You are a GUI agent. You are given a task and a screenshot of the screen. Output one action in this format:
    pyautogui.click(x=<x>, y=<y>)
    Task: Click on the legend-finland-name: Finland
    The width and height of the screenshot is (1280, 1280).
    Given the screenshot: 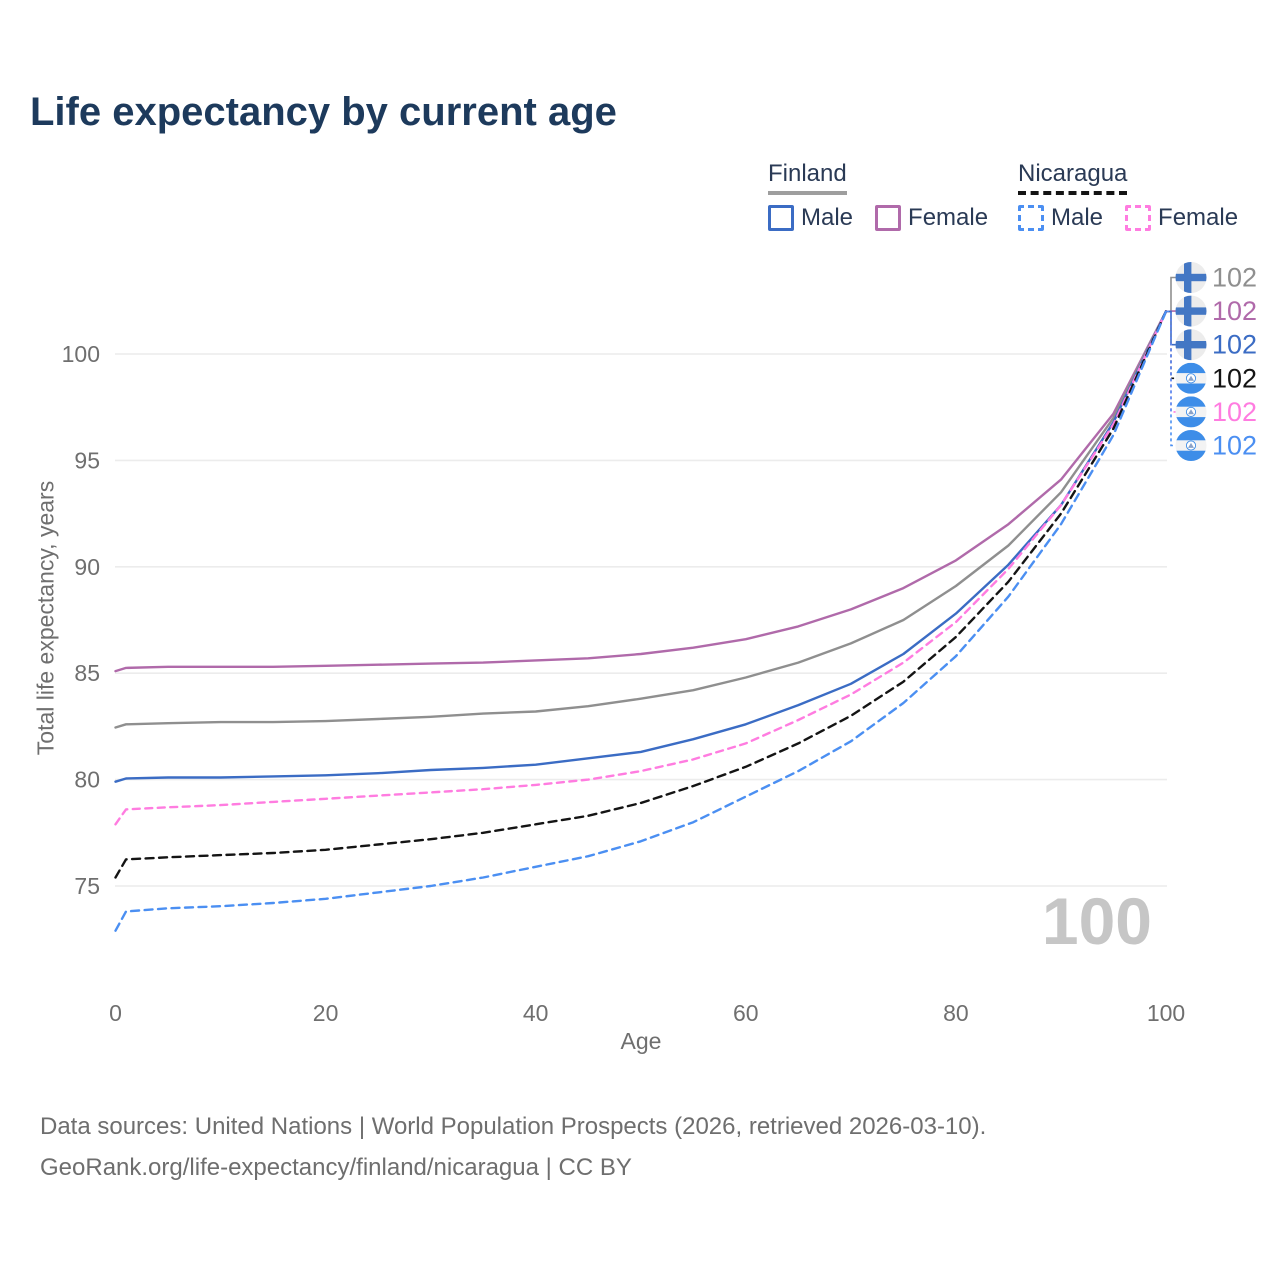 What is the action you would take?
    pyautogui.click(x=807, y=177)
    